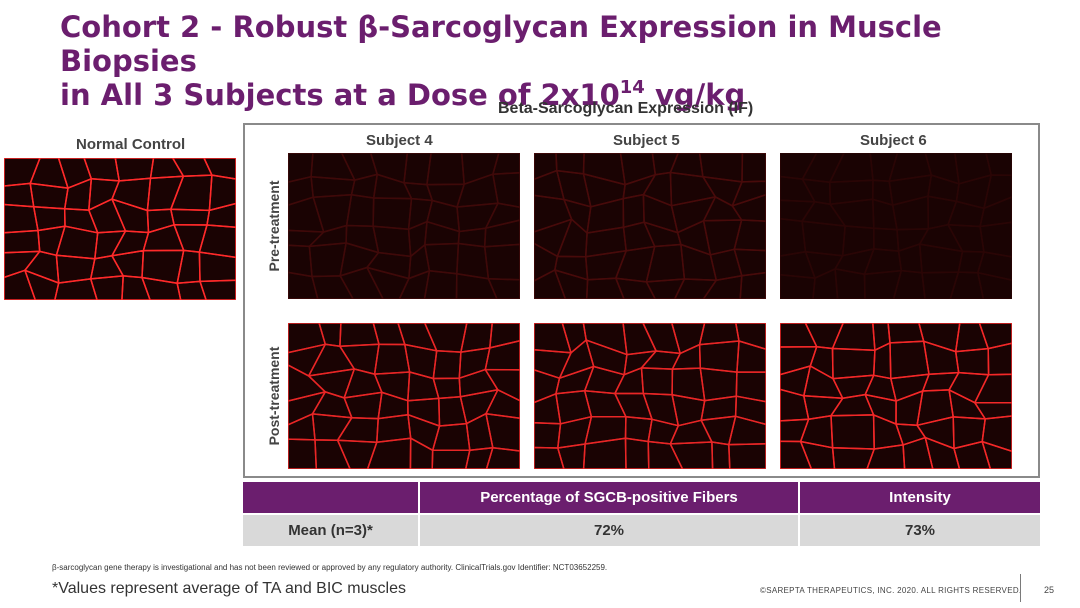  What do you see at coordinates (626, 108) in the screenshot?
I see `panel-title: Beta-Sarcoglycan Expression (IF)` at bounding box center [626, 108].